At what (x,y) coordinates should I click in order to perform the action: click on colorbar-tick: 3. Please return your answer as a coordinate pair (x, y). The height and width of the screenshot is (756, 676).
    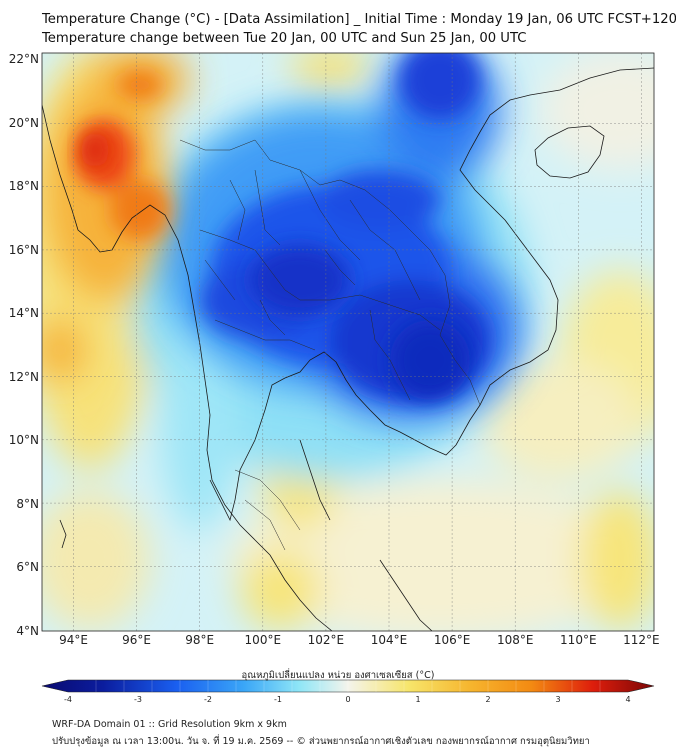
    Looking at the image, I should click on (557, 699).